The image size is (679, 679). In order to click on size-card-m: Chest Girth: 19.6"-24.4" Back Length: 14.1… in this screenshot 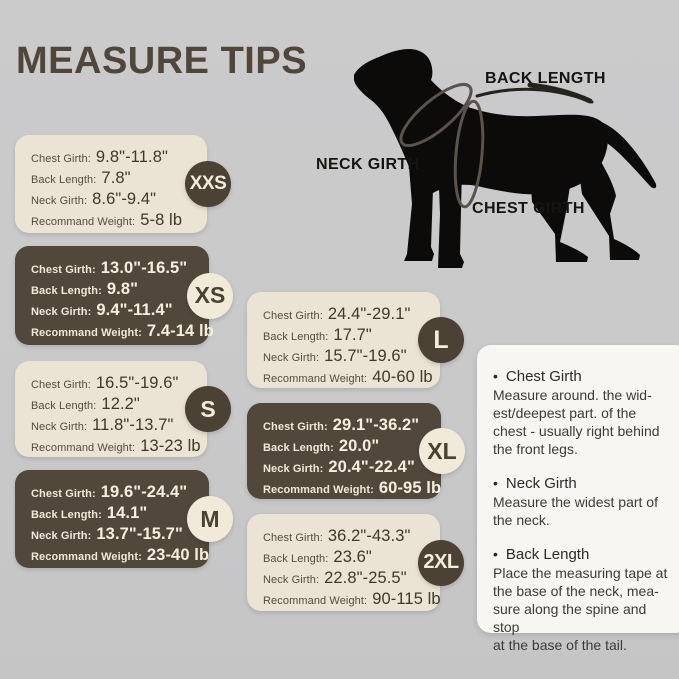, I will do `click(124, 519)`.